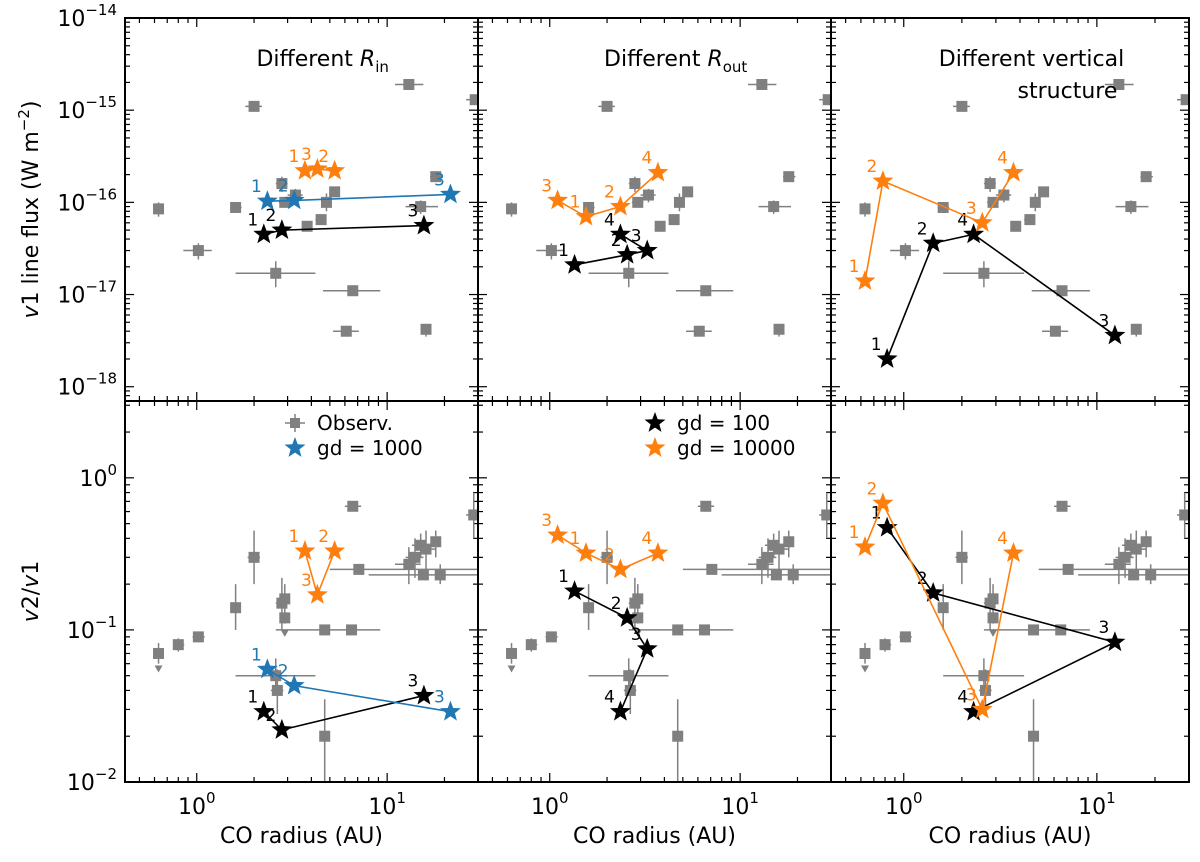  I want to click on axis-ticks, so click(1010, 592).